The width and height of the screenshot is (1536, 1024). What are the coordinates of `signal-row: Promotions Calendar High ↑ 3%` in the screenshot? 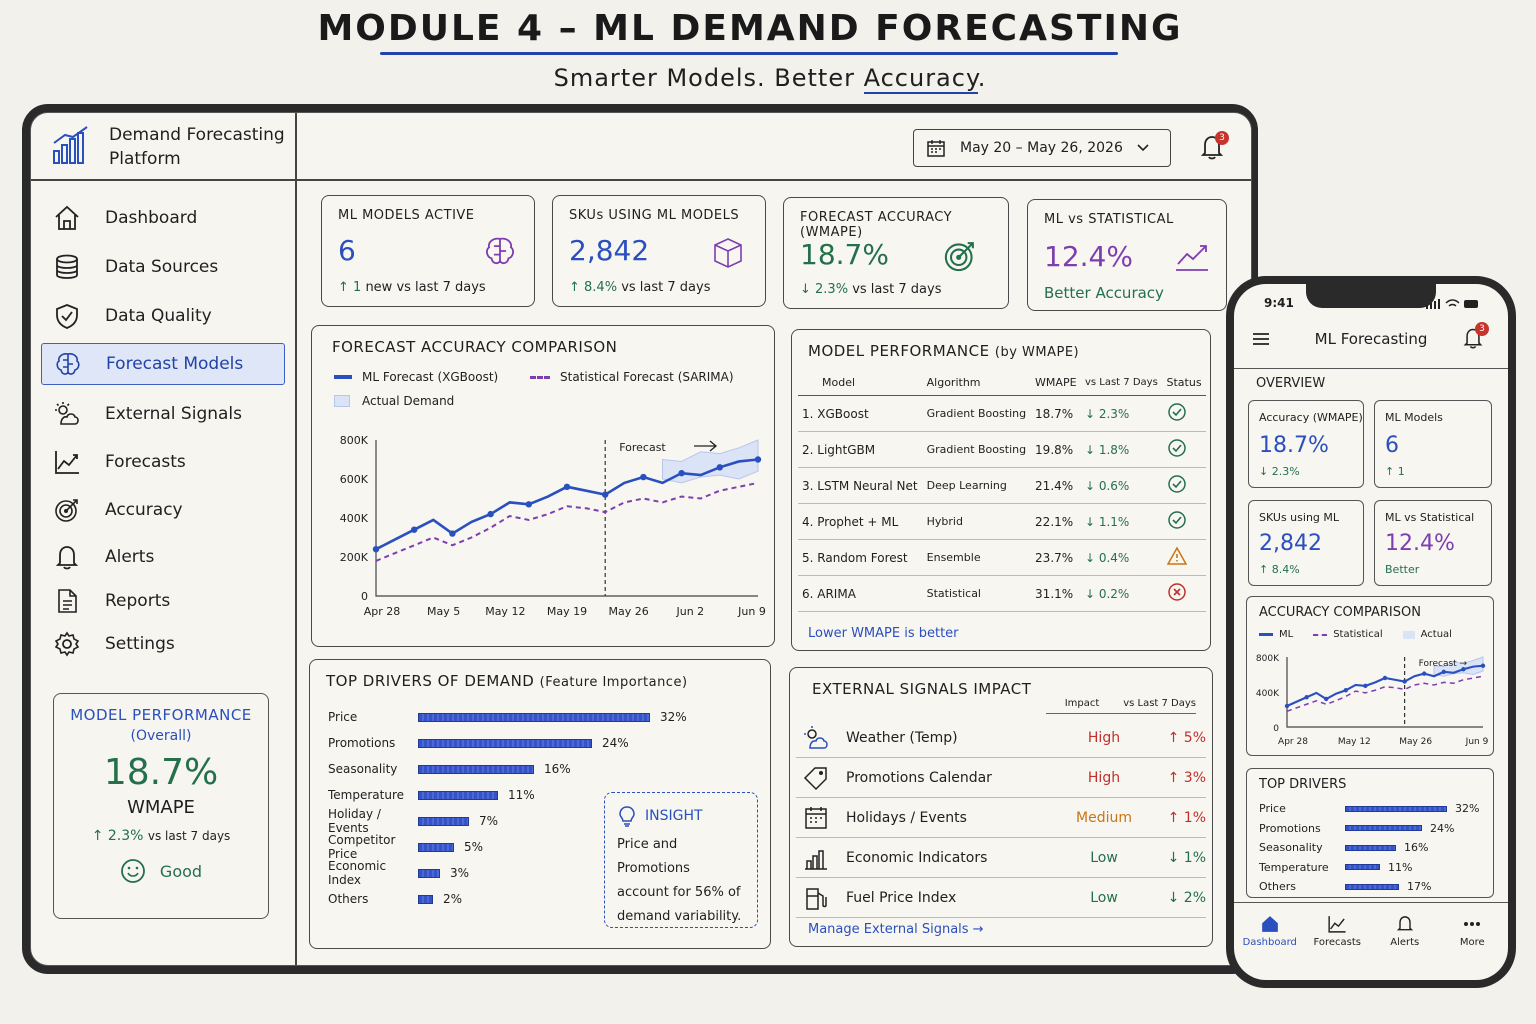 It's located at (1001, 778).